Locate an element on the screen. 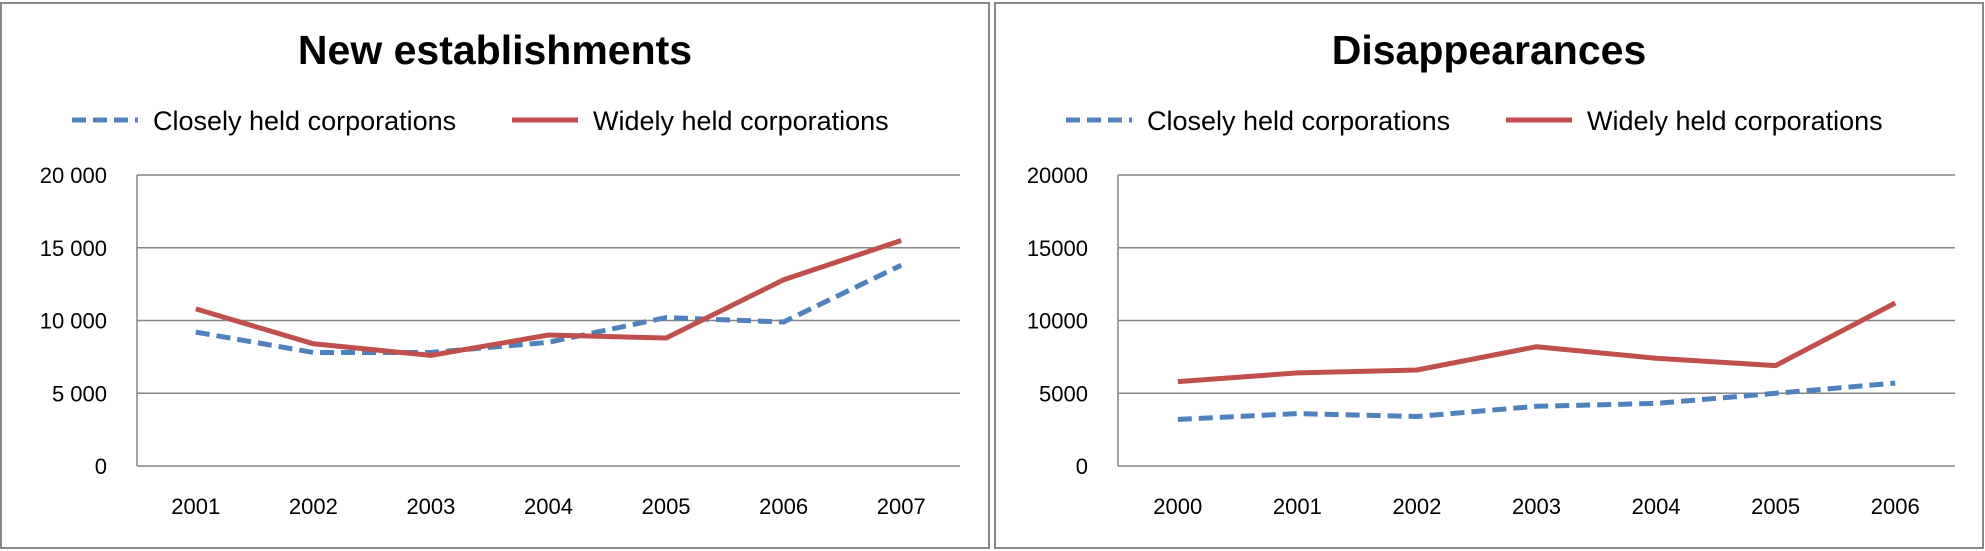  y-tick-label: 5 000 is located at coordinates (79, 393).